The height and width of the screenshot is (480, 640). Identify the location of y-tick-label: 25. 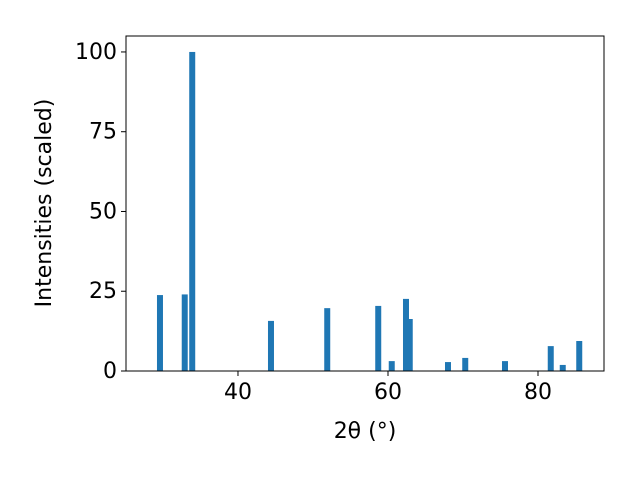
(103, 291).